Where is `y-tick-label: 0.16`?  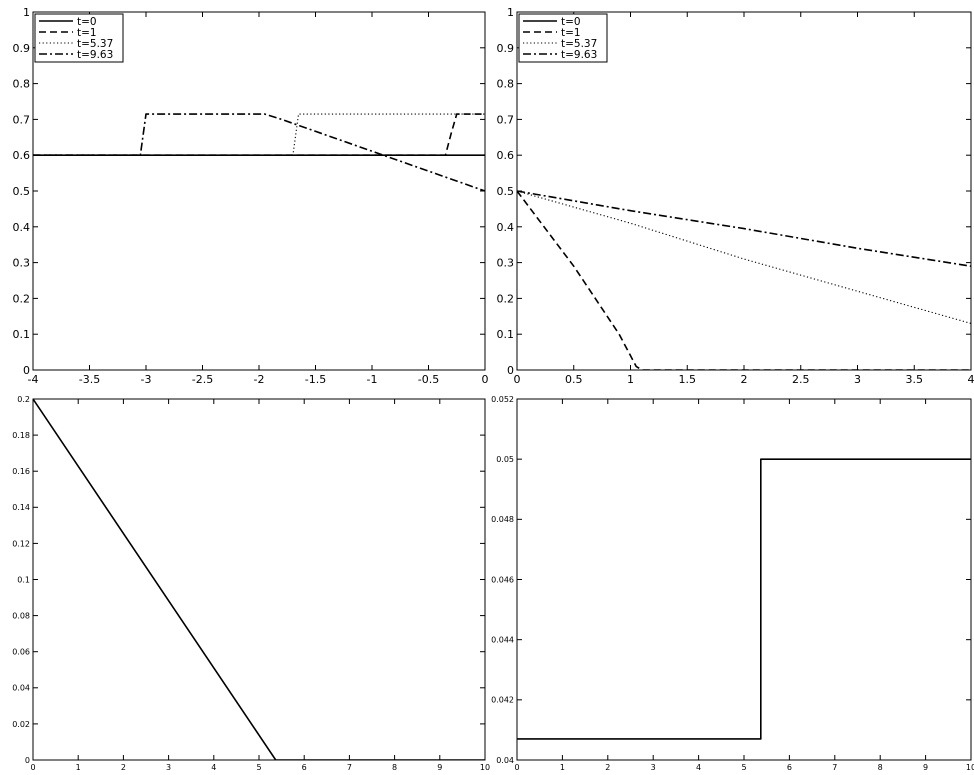
y-tick-label: 0.16 is located at coordinates (21, 471).